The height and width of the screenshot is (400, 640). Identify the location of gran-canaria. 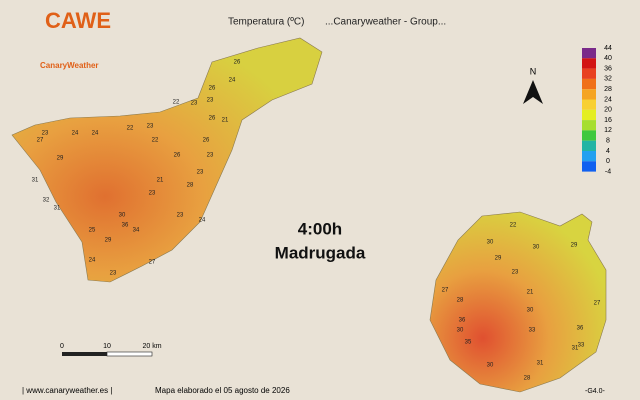
(518, 302).